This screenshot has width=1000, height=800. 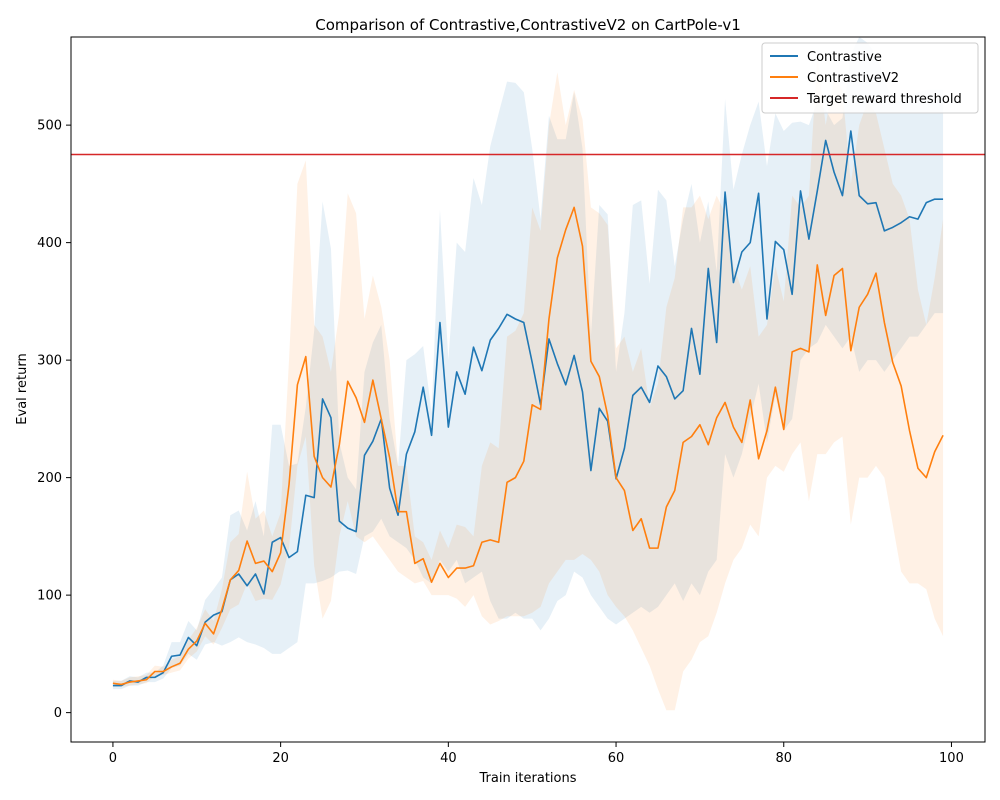 I want to click on x-axis-ticks: 0 20 40 60 80 100, so click(x=536, y=754).